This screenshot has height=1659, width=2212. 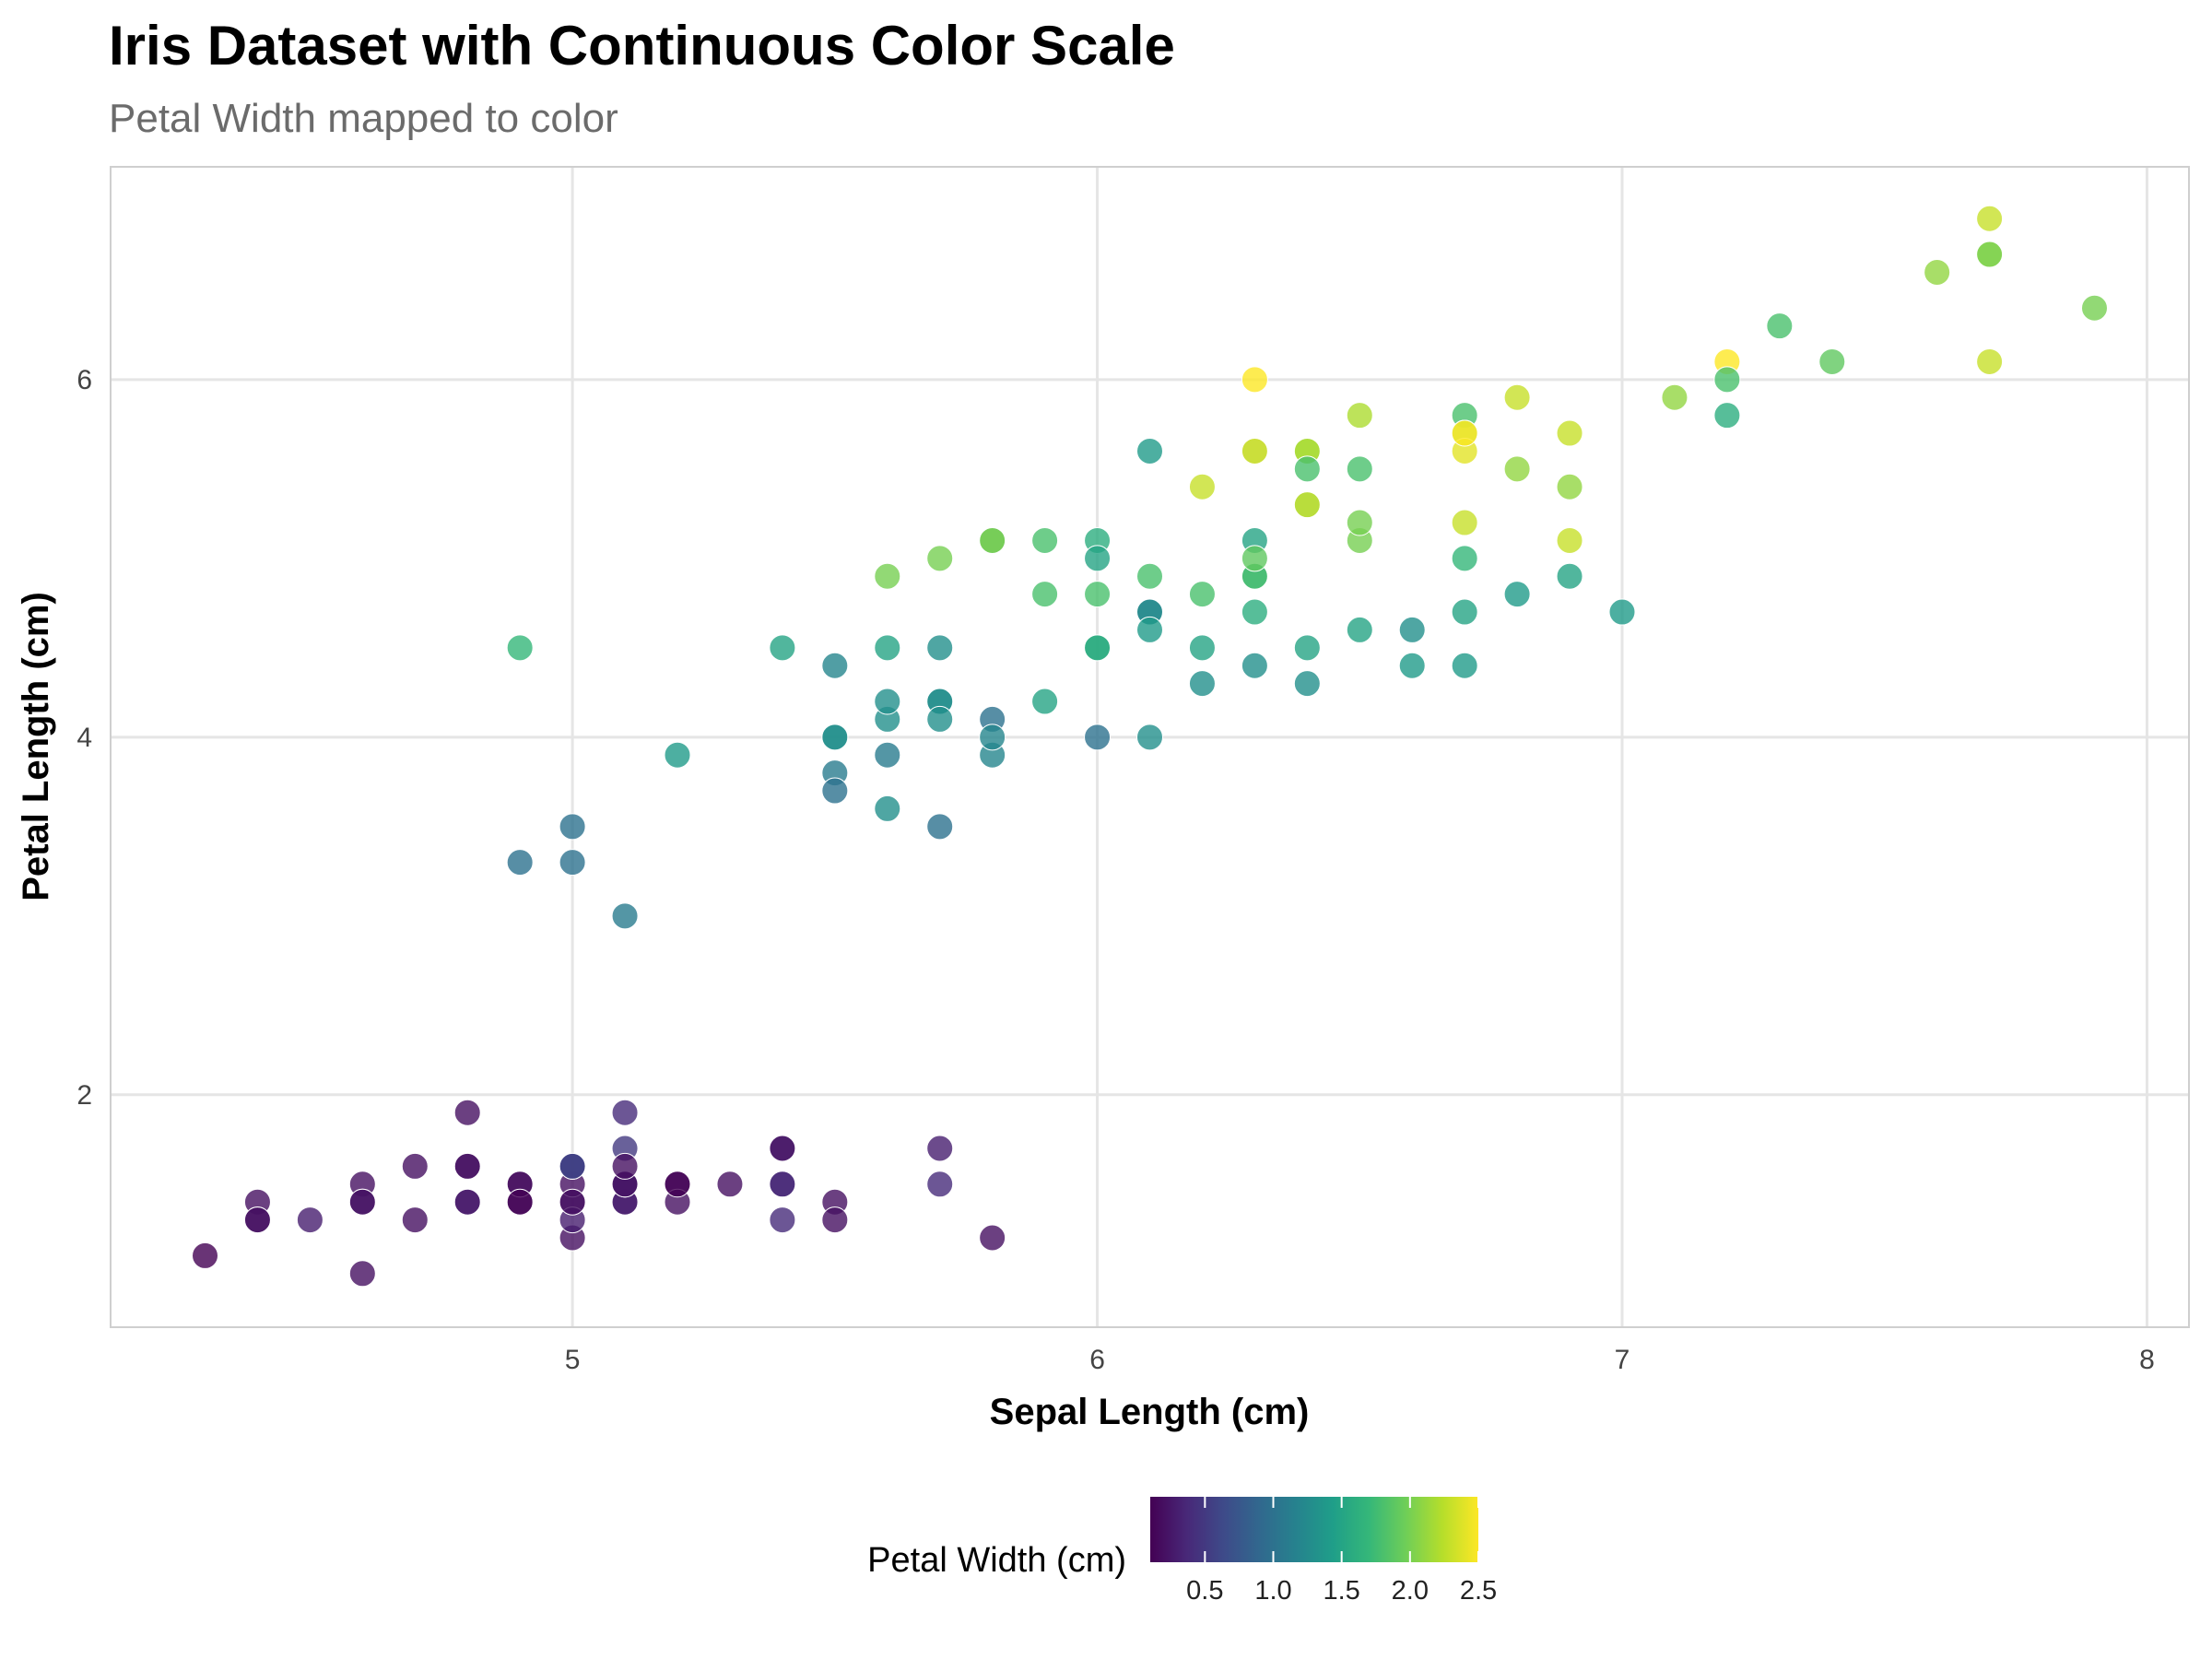 I want to click on y-tick-label: 2, so click(x=84, y=1095).